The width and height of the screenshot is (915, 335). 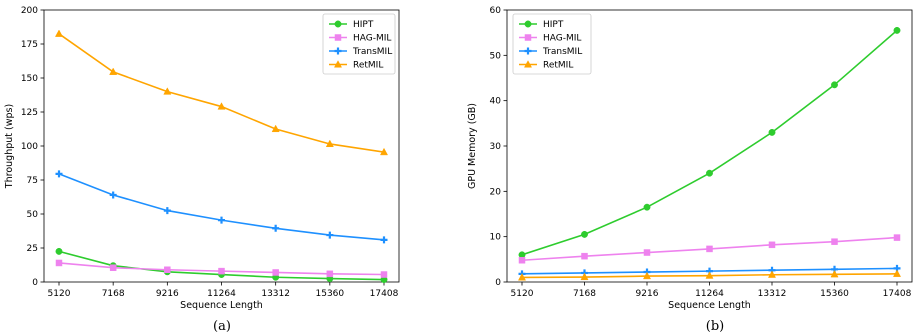 I want to click on series-retmil, so click(x=709, y=275).